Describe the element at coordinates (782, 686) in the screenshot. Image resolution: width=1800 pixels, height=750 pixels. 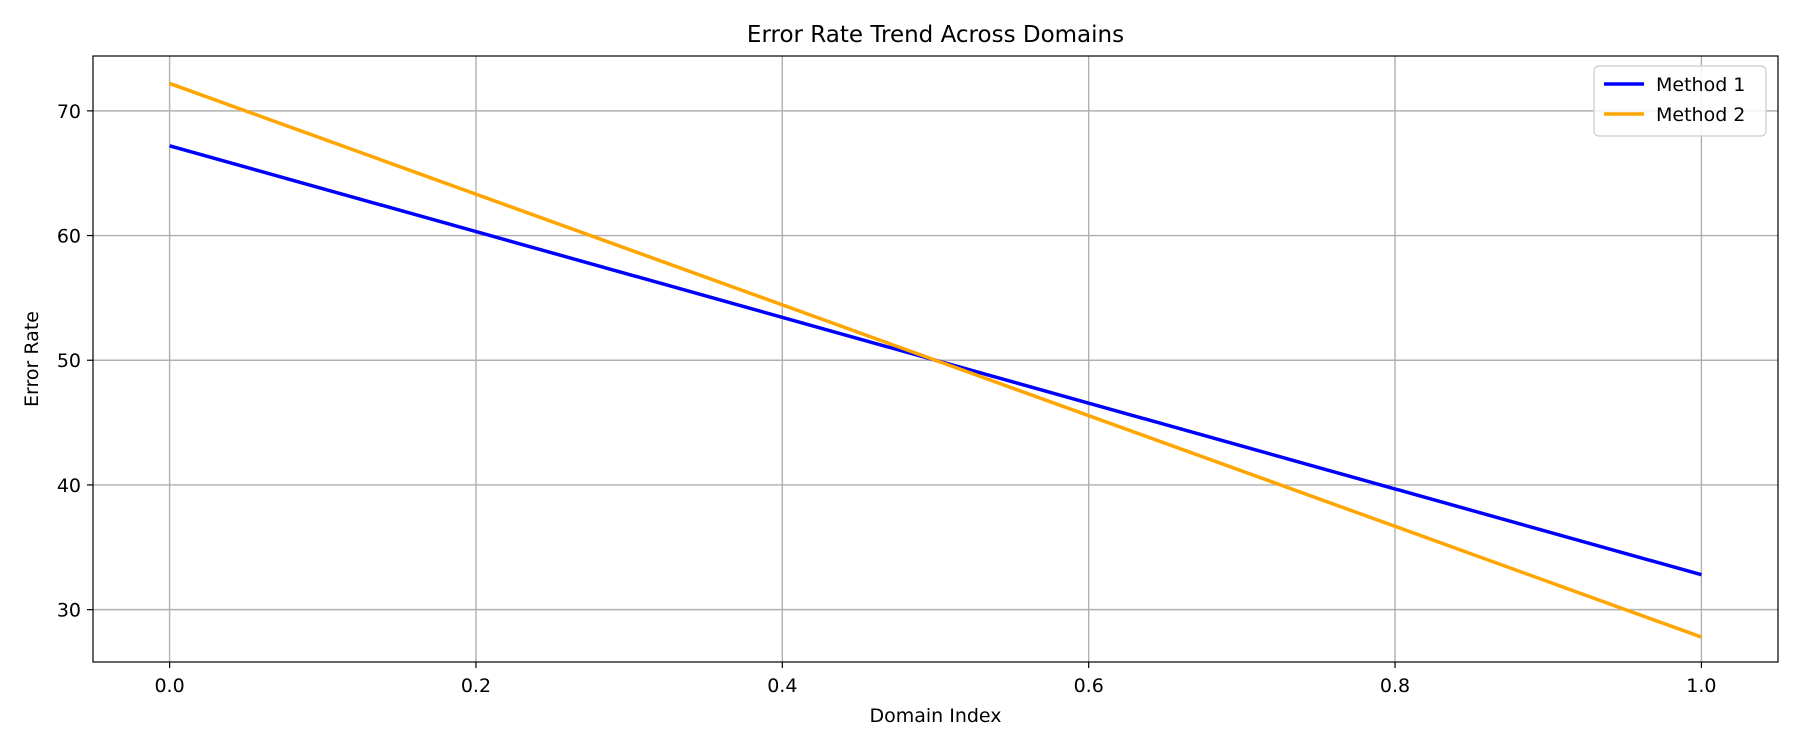
I see `x-tick-label: 0.4` at that location.